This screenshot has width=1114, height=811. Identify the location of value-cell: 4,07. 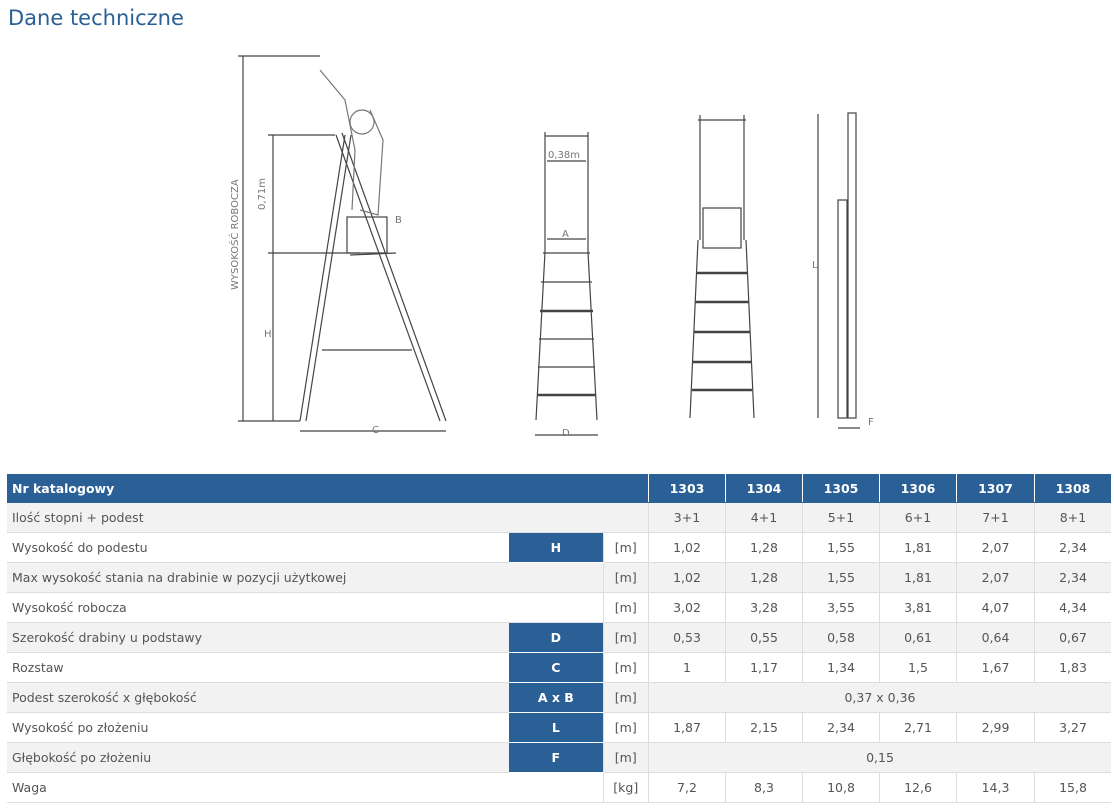
(995, 607).